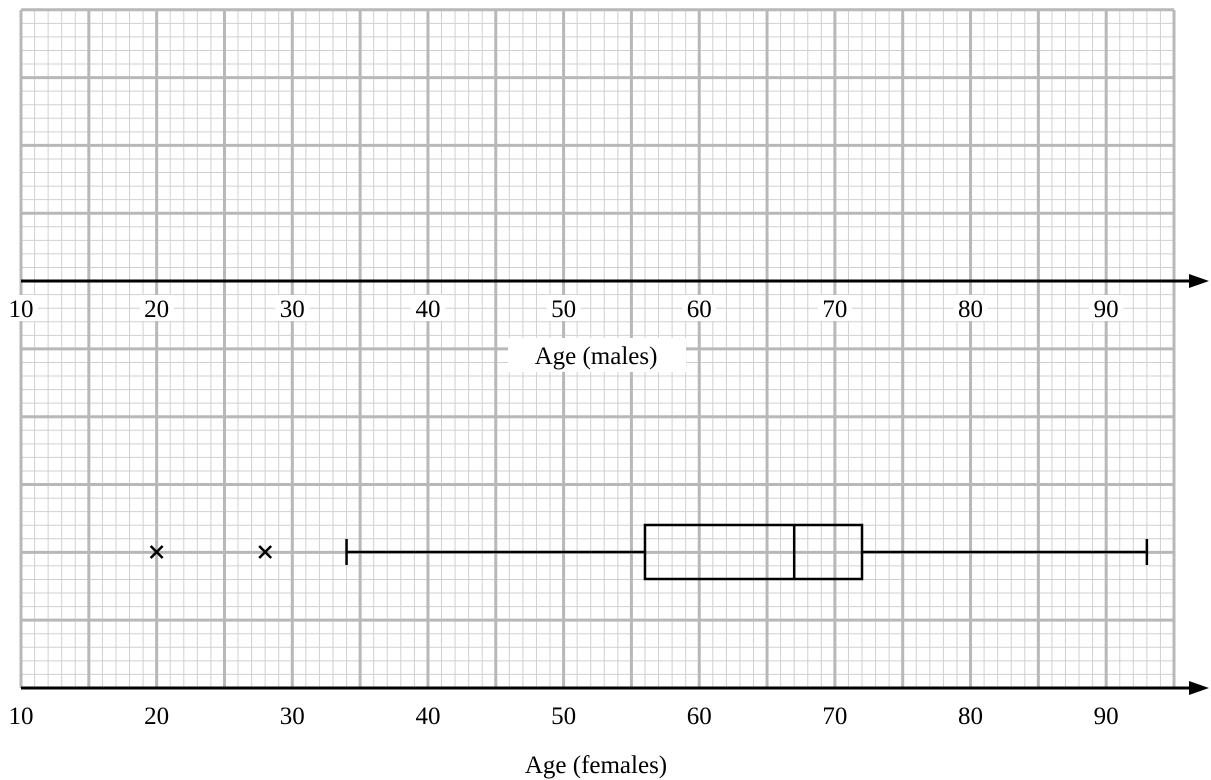 The width and height of the screenshot is (1211, 780). Describe the element at coordinates (606, 298) in the screenshot. I see `male-age-axis: 10 20 30 40 50 60 70 80 90` at that location.